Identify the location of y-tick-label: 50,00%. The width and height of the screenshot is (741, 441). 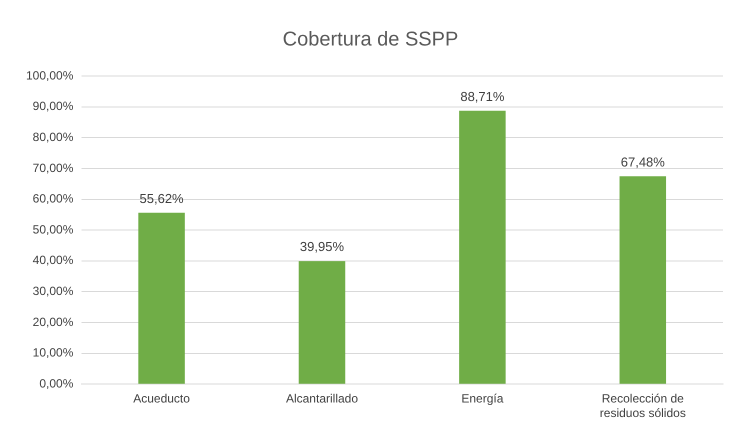
(53, 229).